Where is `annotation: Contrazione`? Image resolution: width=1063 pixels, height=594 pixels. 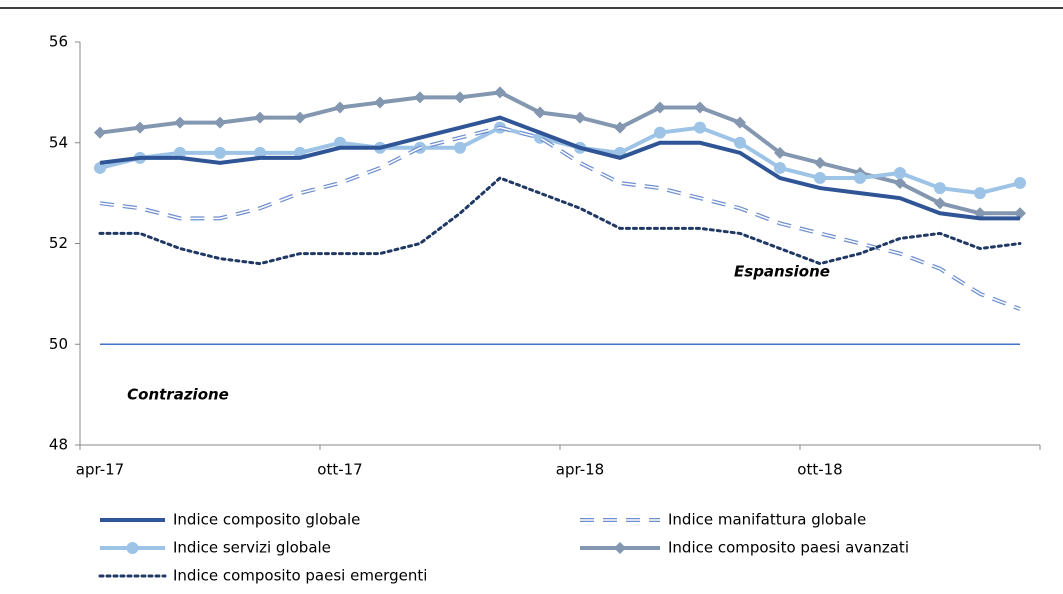
annotation: Contrazione is located at coordinates (178, 395).